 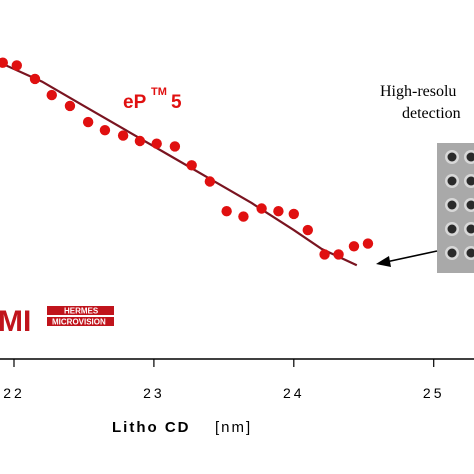 I want to click on x-axis-label: Litho CD, so click(x=151, y=427).